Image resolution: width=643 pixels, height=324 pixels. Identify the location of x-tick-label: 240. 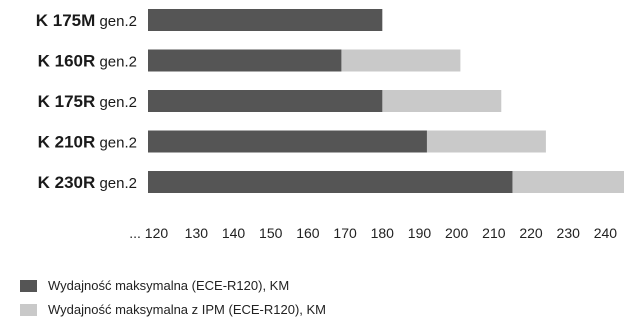
(606, 233).